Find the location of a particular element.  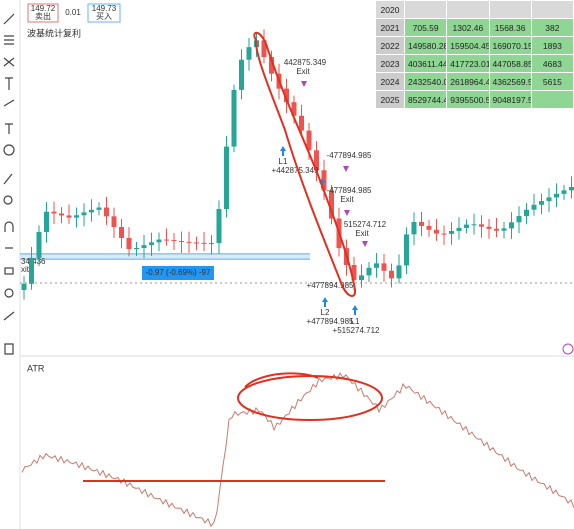

table-row: 2020 is located at coordinates (474, 9).